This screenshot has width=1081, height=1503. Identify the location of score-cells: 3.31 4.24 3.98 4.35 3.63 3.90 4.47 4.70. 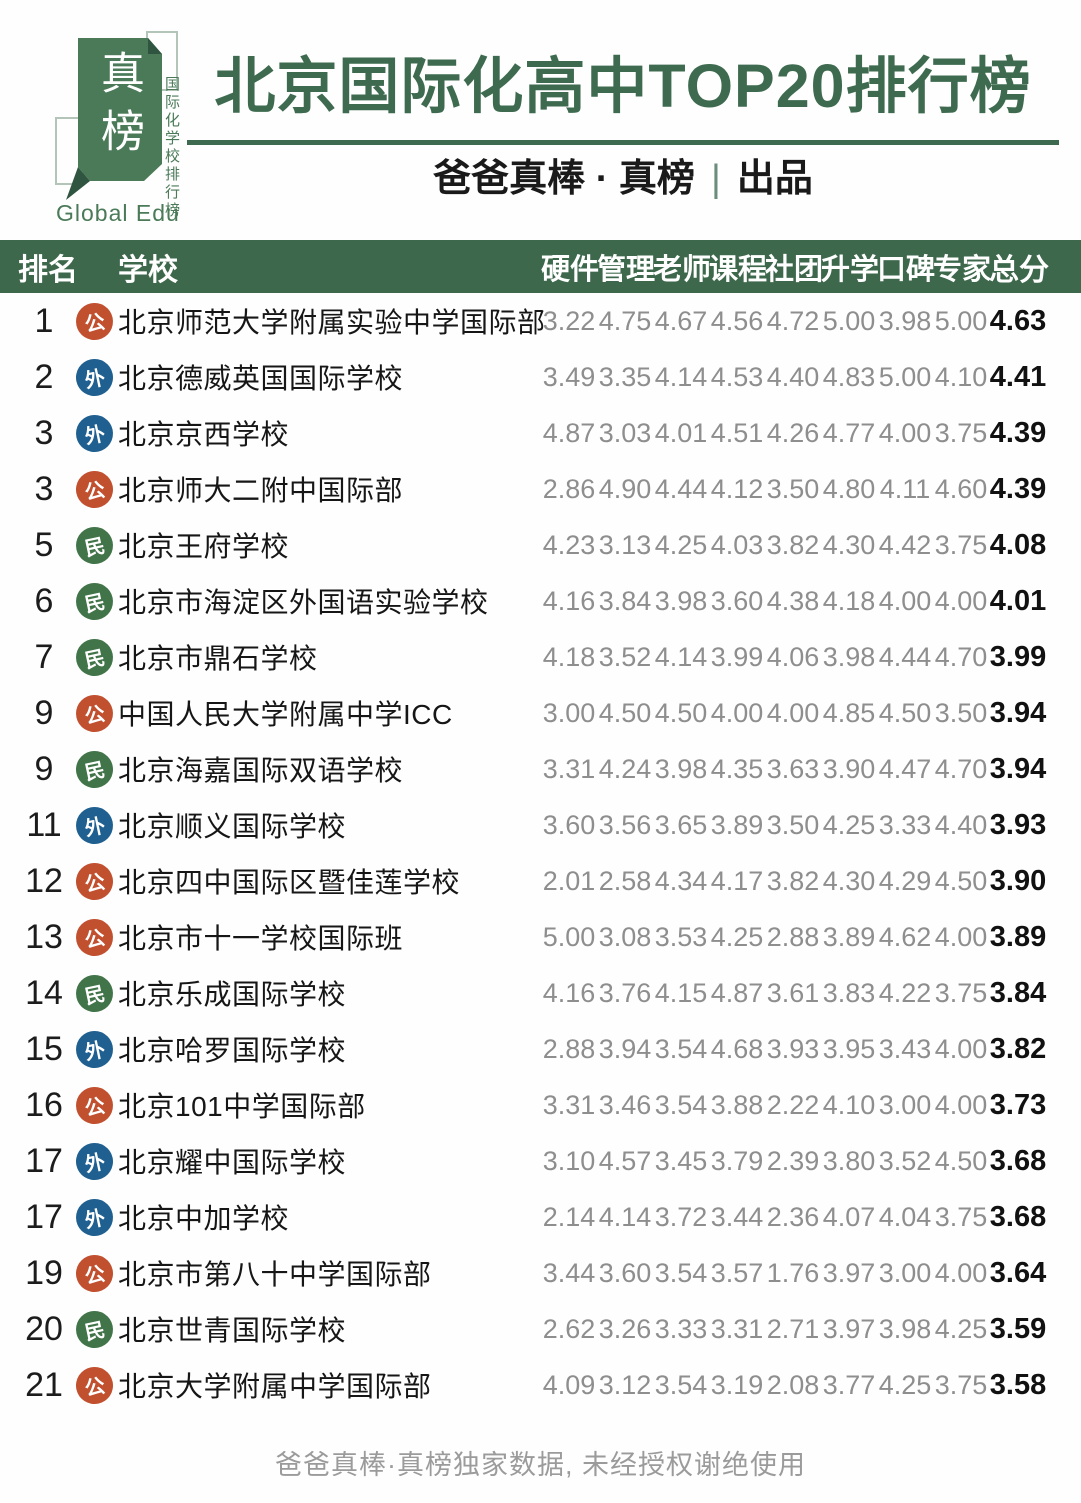
(765, 769).